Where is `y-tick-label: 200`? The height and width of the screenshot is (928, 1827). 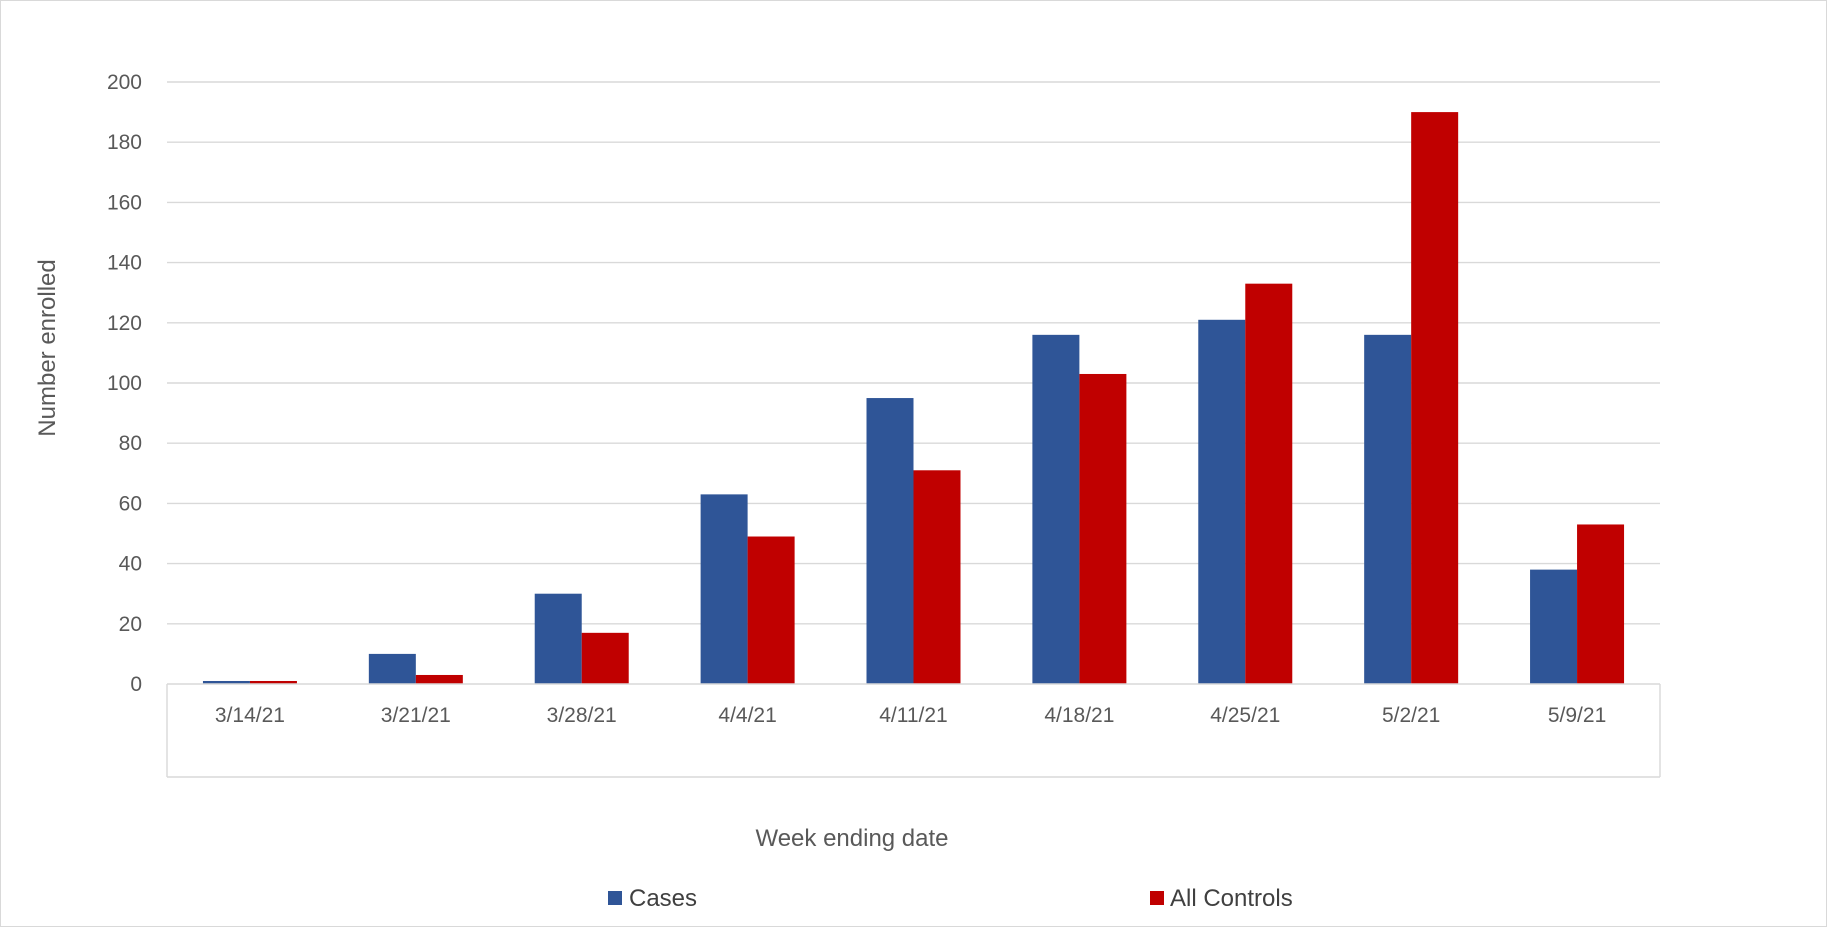
y-tick-label: 200 is located at coordinates (124, 82).